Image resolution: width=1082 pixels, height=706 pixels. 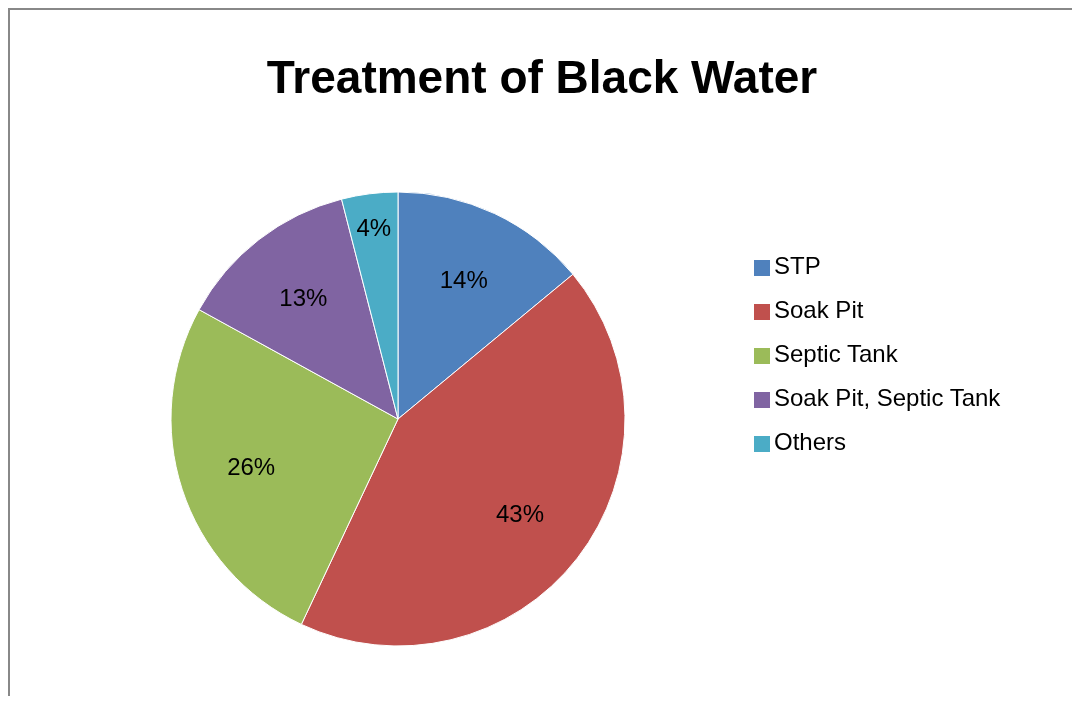 I want to click on data-label: 14%, so click(x=463, y=279).